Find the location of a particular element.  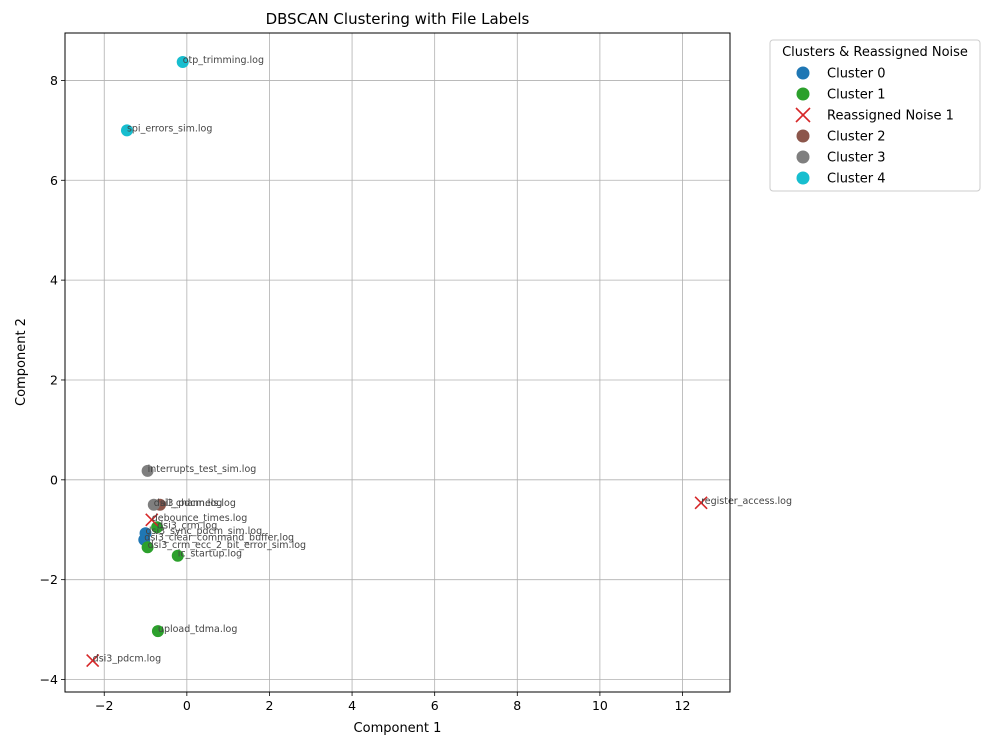

legend-label: Cluster 1 is located at coordinates (856, 95).